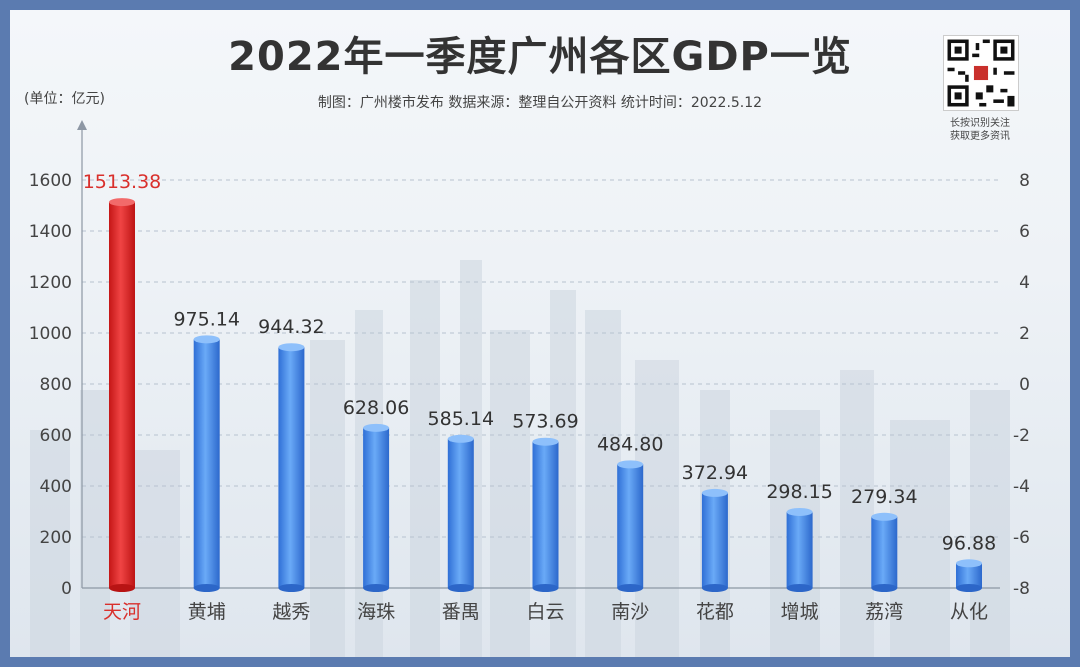 The width and height of the screenshot is (1080, 667). I want to click on bar-value-label: 573.69, so click(545, 422).